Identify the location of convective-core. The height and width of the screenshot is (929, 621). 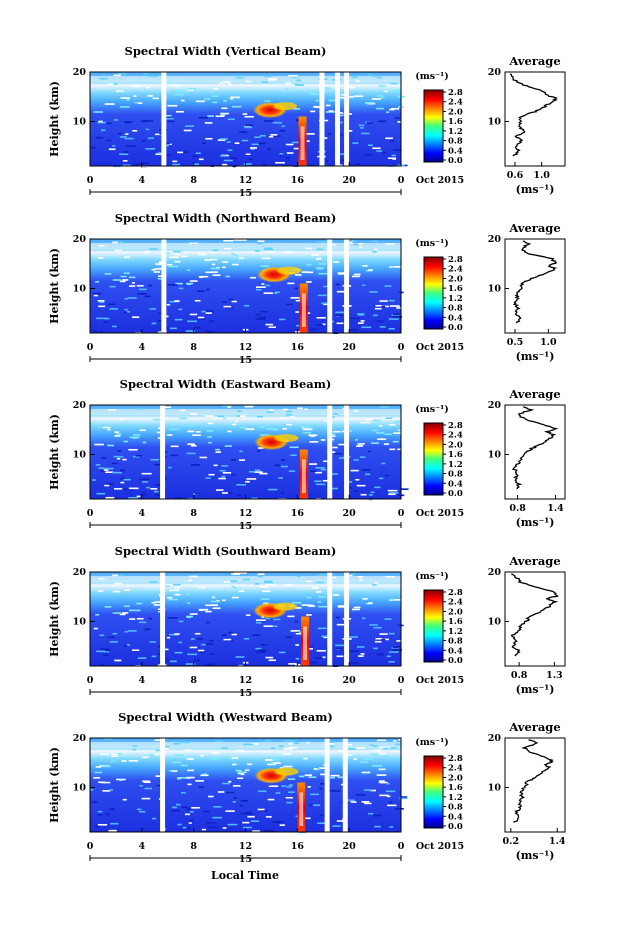
(302, 143).